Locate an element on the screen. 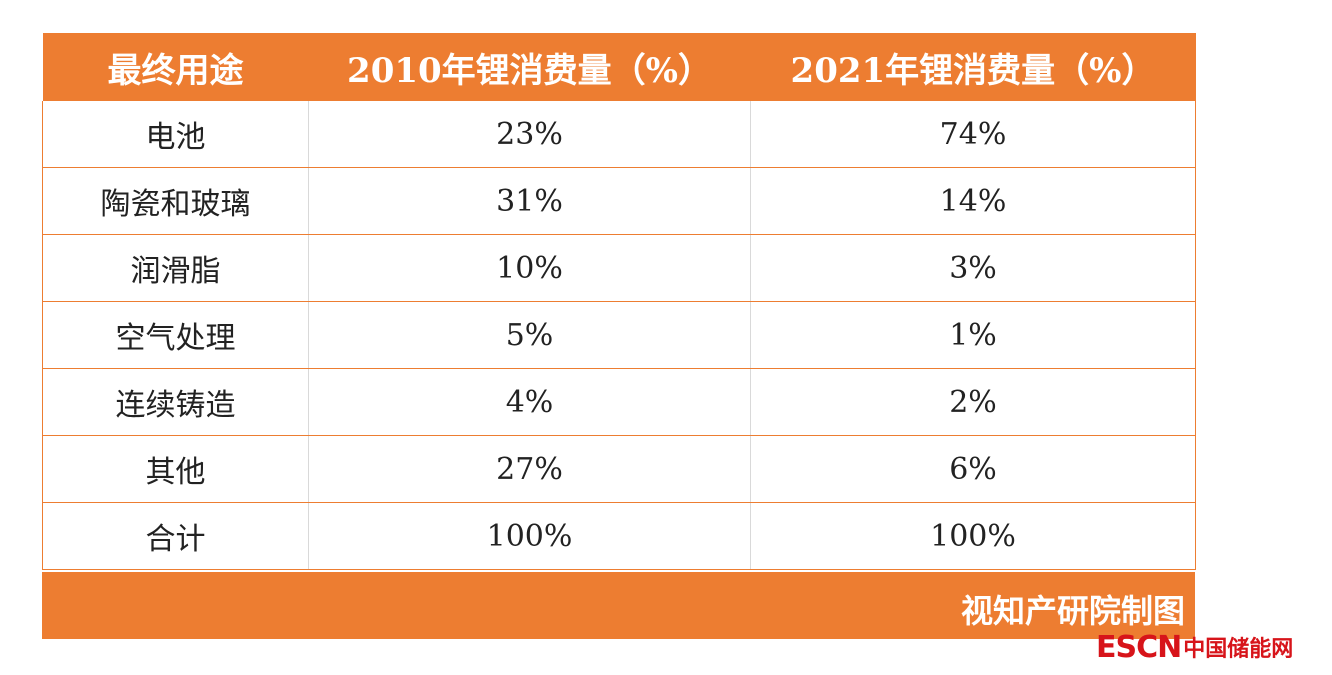 The image size is (1332, 675). cell-2021-value: 100% is located at coordinates (973, 536).